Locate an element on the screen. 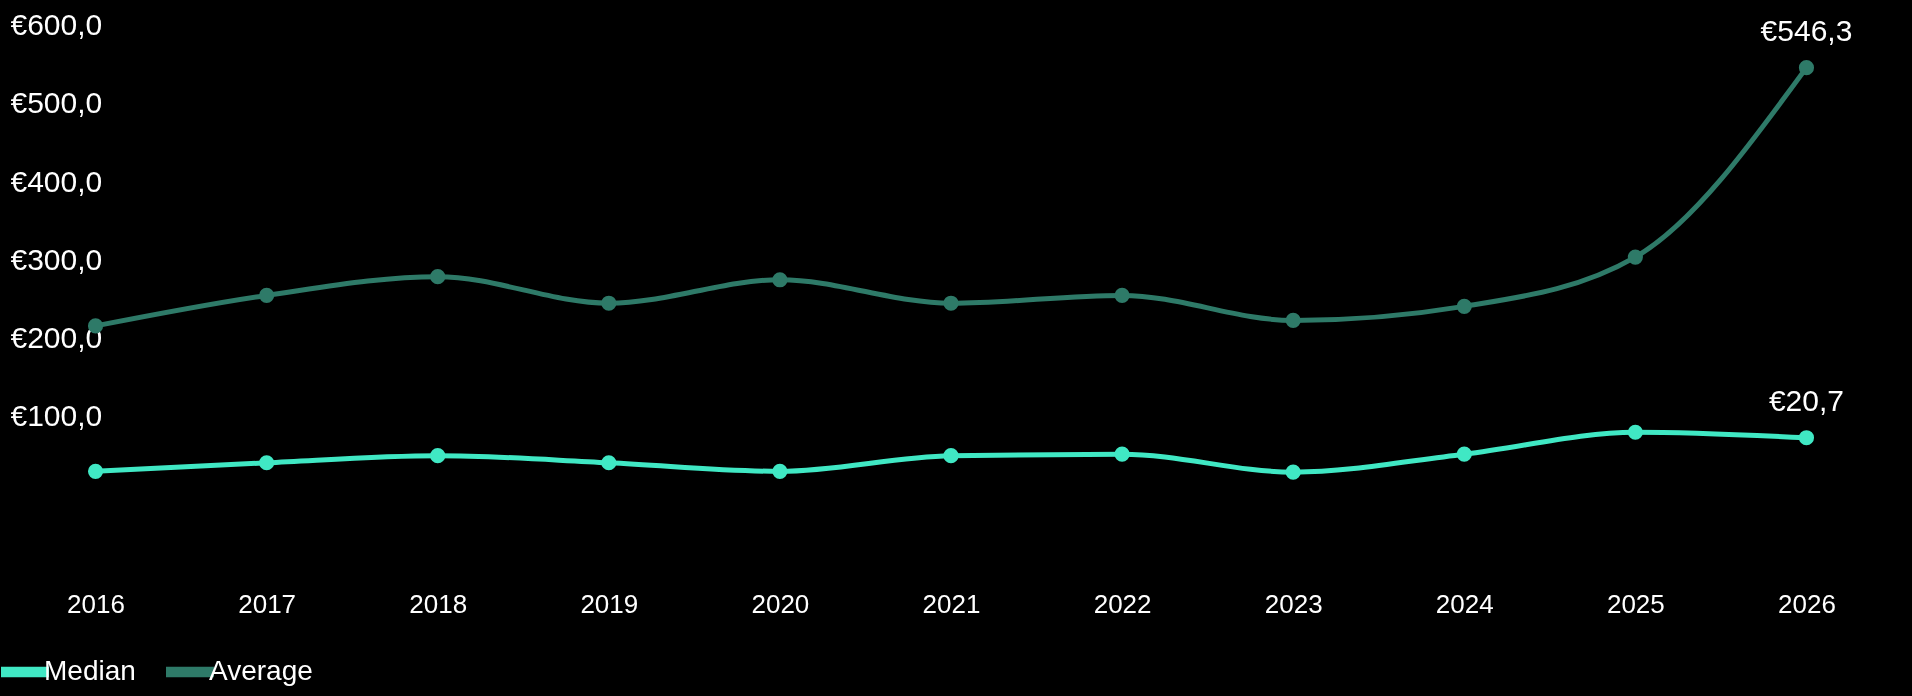  x-tick-label: 2021 is located at coordinates (951, 603).